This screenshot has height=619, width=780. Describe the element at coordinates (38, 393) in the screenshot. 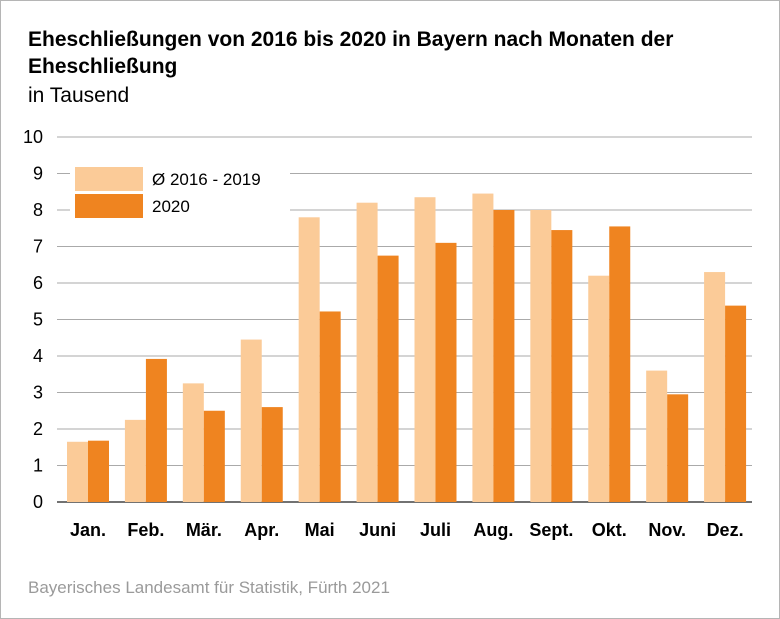

I see `y-tick-label: 3` at that location.